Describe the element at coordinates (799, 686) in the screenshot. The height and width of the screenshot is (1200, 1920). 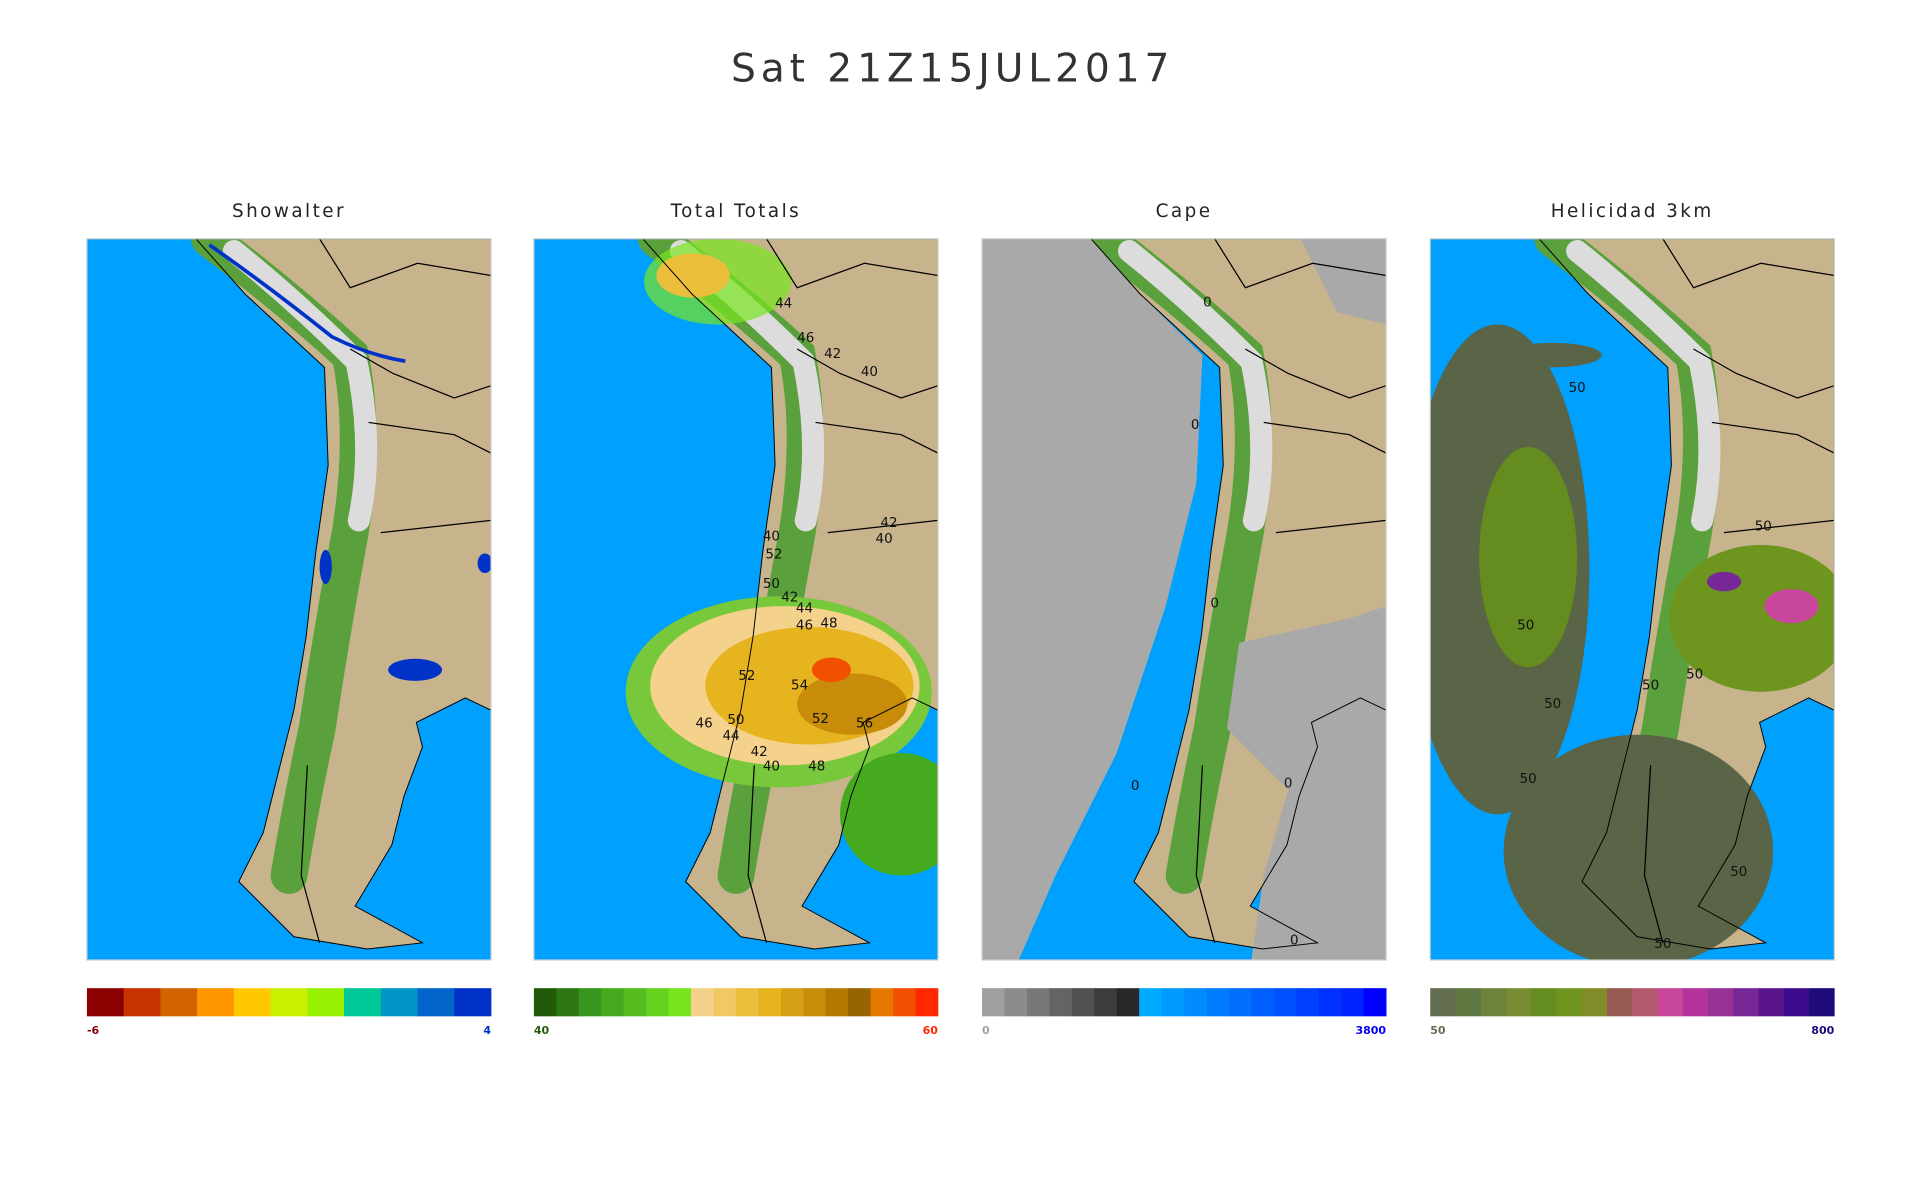
I see `contour-label: 54` at that location.